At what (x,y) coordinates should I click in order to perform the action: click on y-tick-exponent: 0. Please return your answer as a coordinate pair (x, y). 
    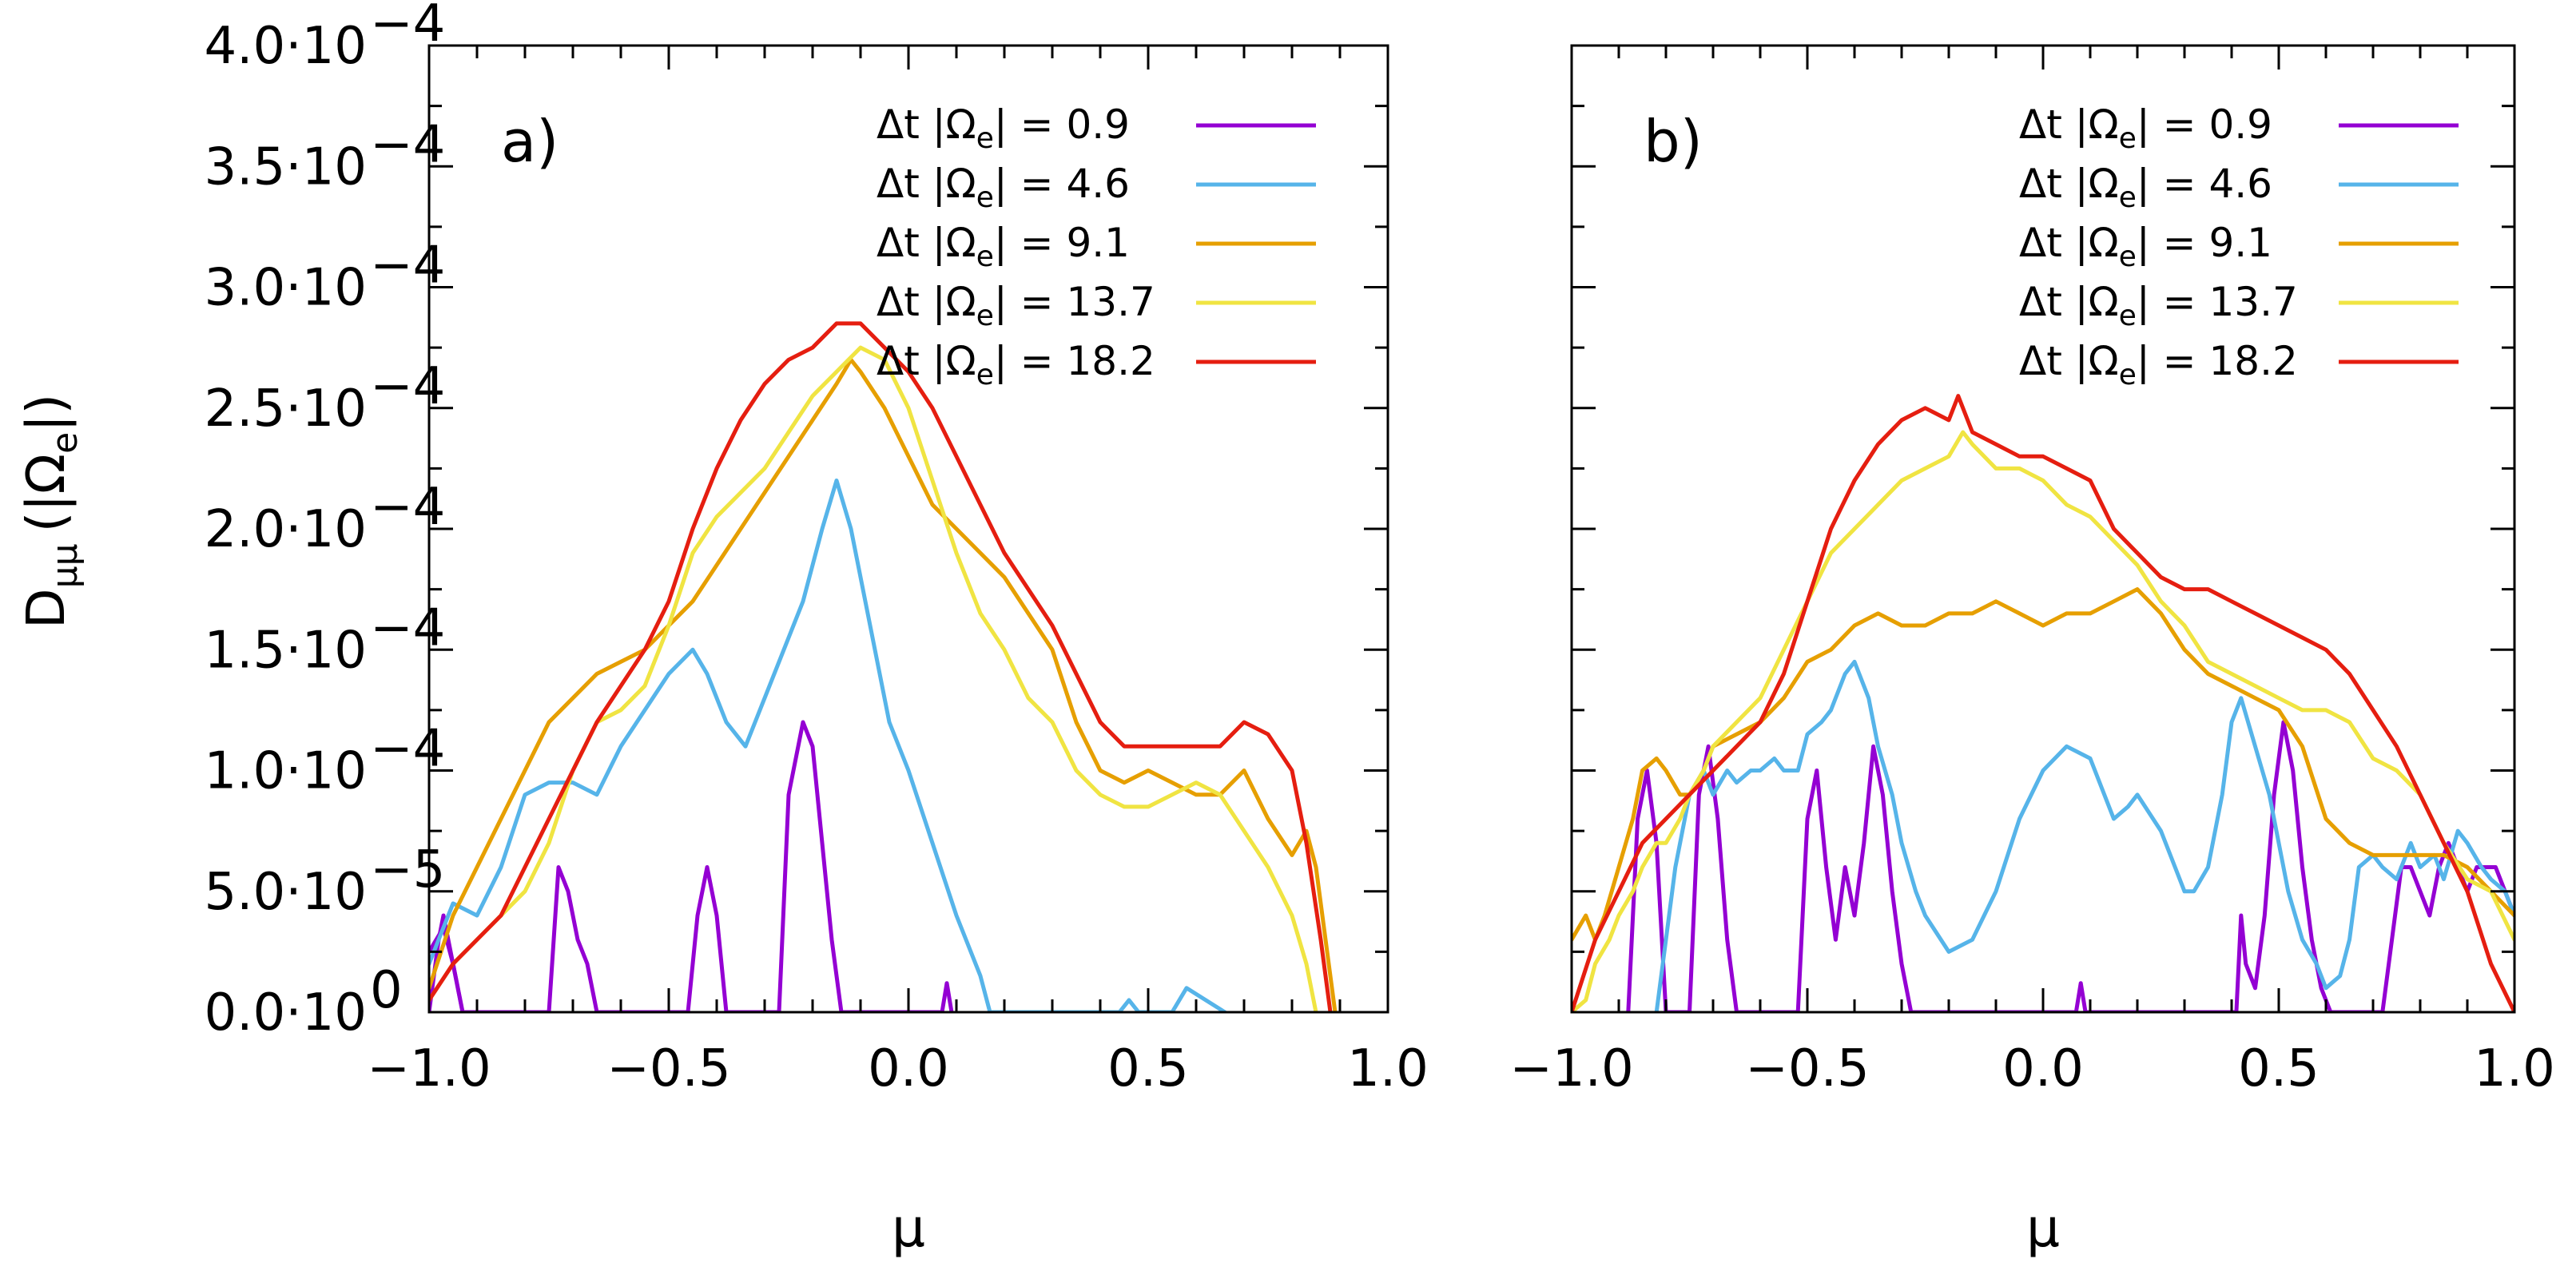
    Looking at the image, I should click on (386, 990).